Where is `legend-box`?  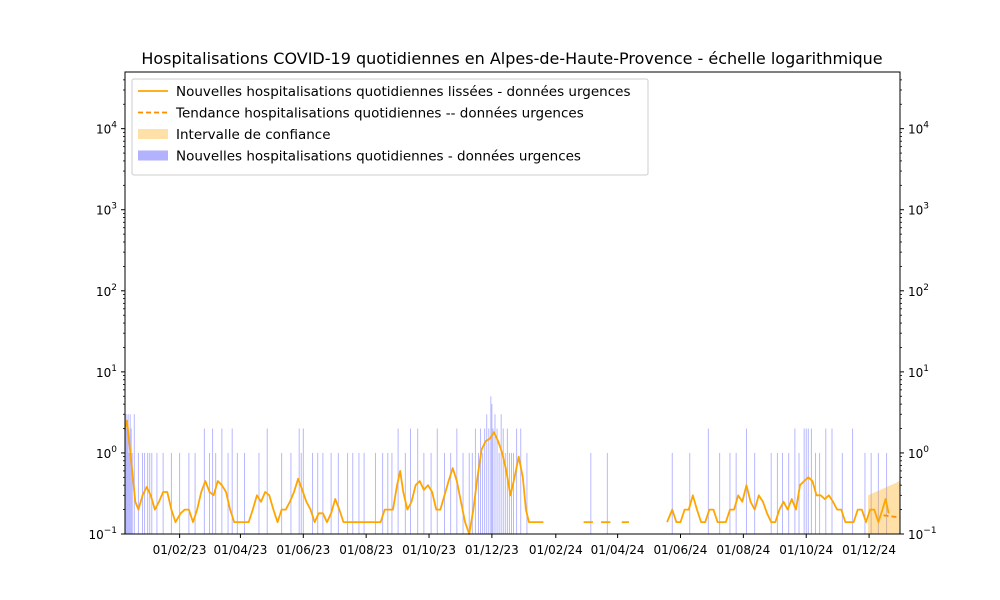
legend-box is located at coordinates (390, 127).